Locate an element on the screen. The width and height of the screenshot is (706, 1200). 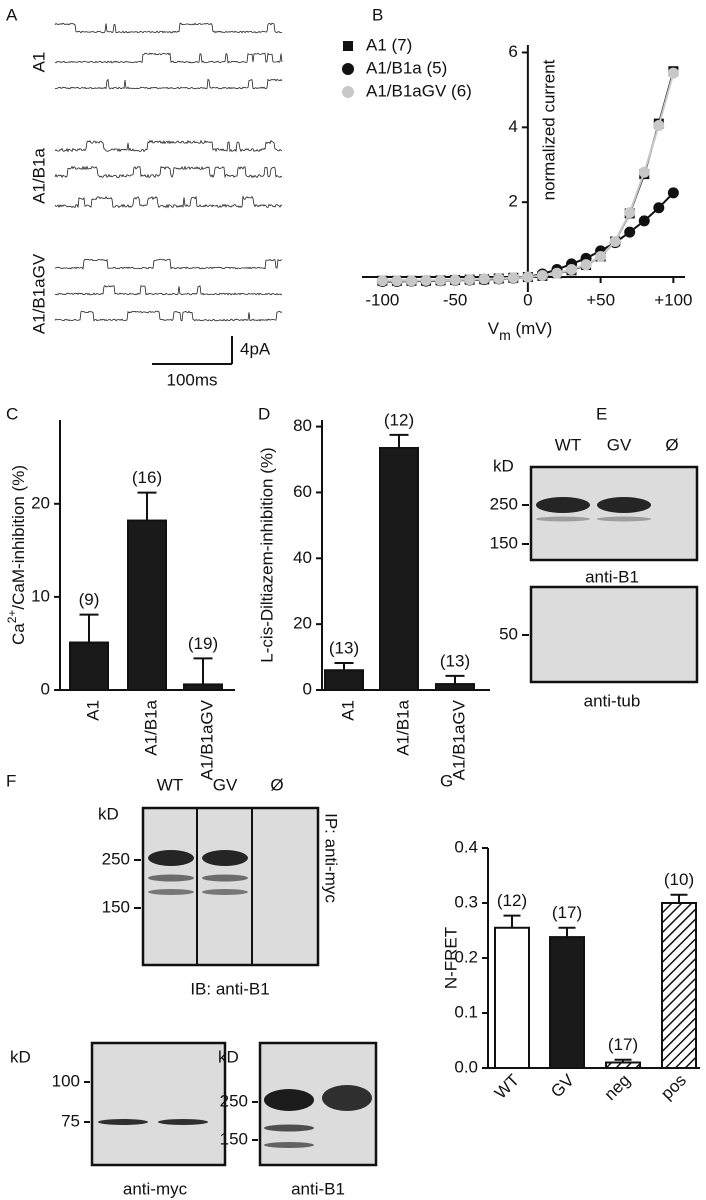
y-tick-label: 80 is located at coordinates (302, 425).